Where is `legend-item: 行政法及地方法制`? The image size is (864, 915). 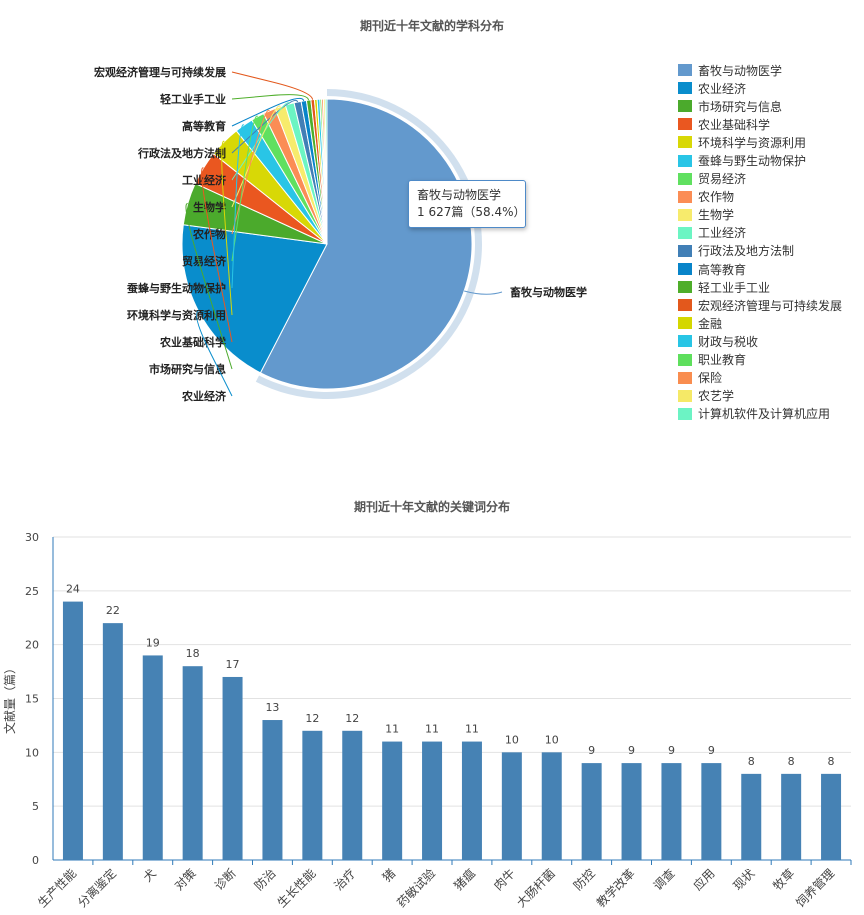 legend-item: 行政法及地方法制 is located at coordinates (771, 251).